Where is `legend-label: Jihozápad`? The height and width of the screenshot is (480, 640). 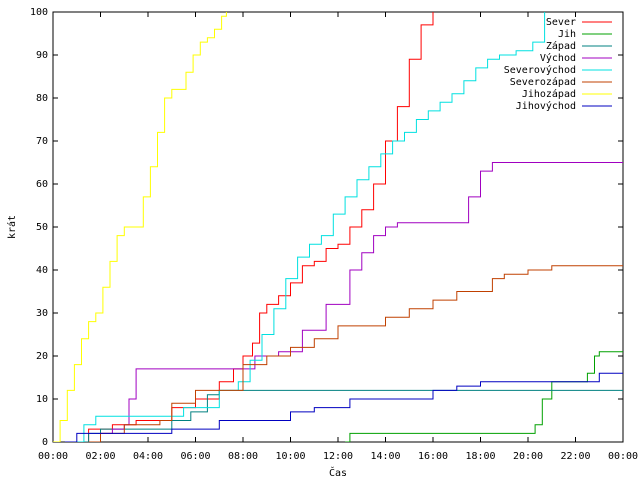
legend-label: Jihozápad is located at coordinates (549, 94).